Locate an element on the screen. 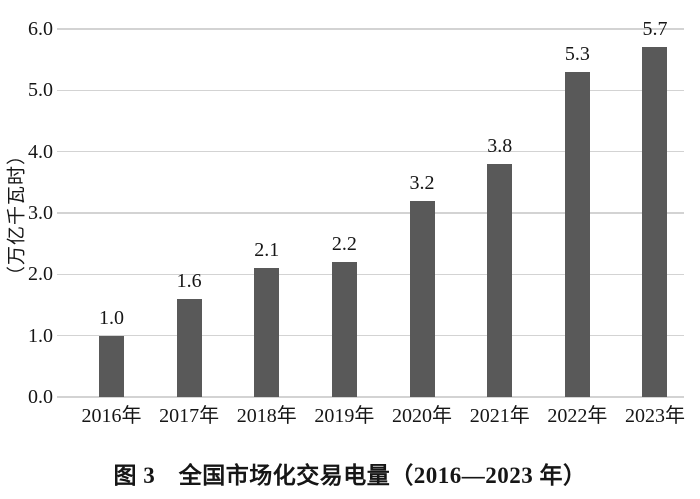 This screenshot has height=499, width=700. x-tick-label: 2019年 is located at coordinates (344, 416).